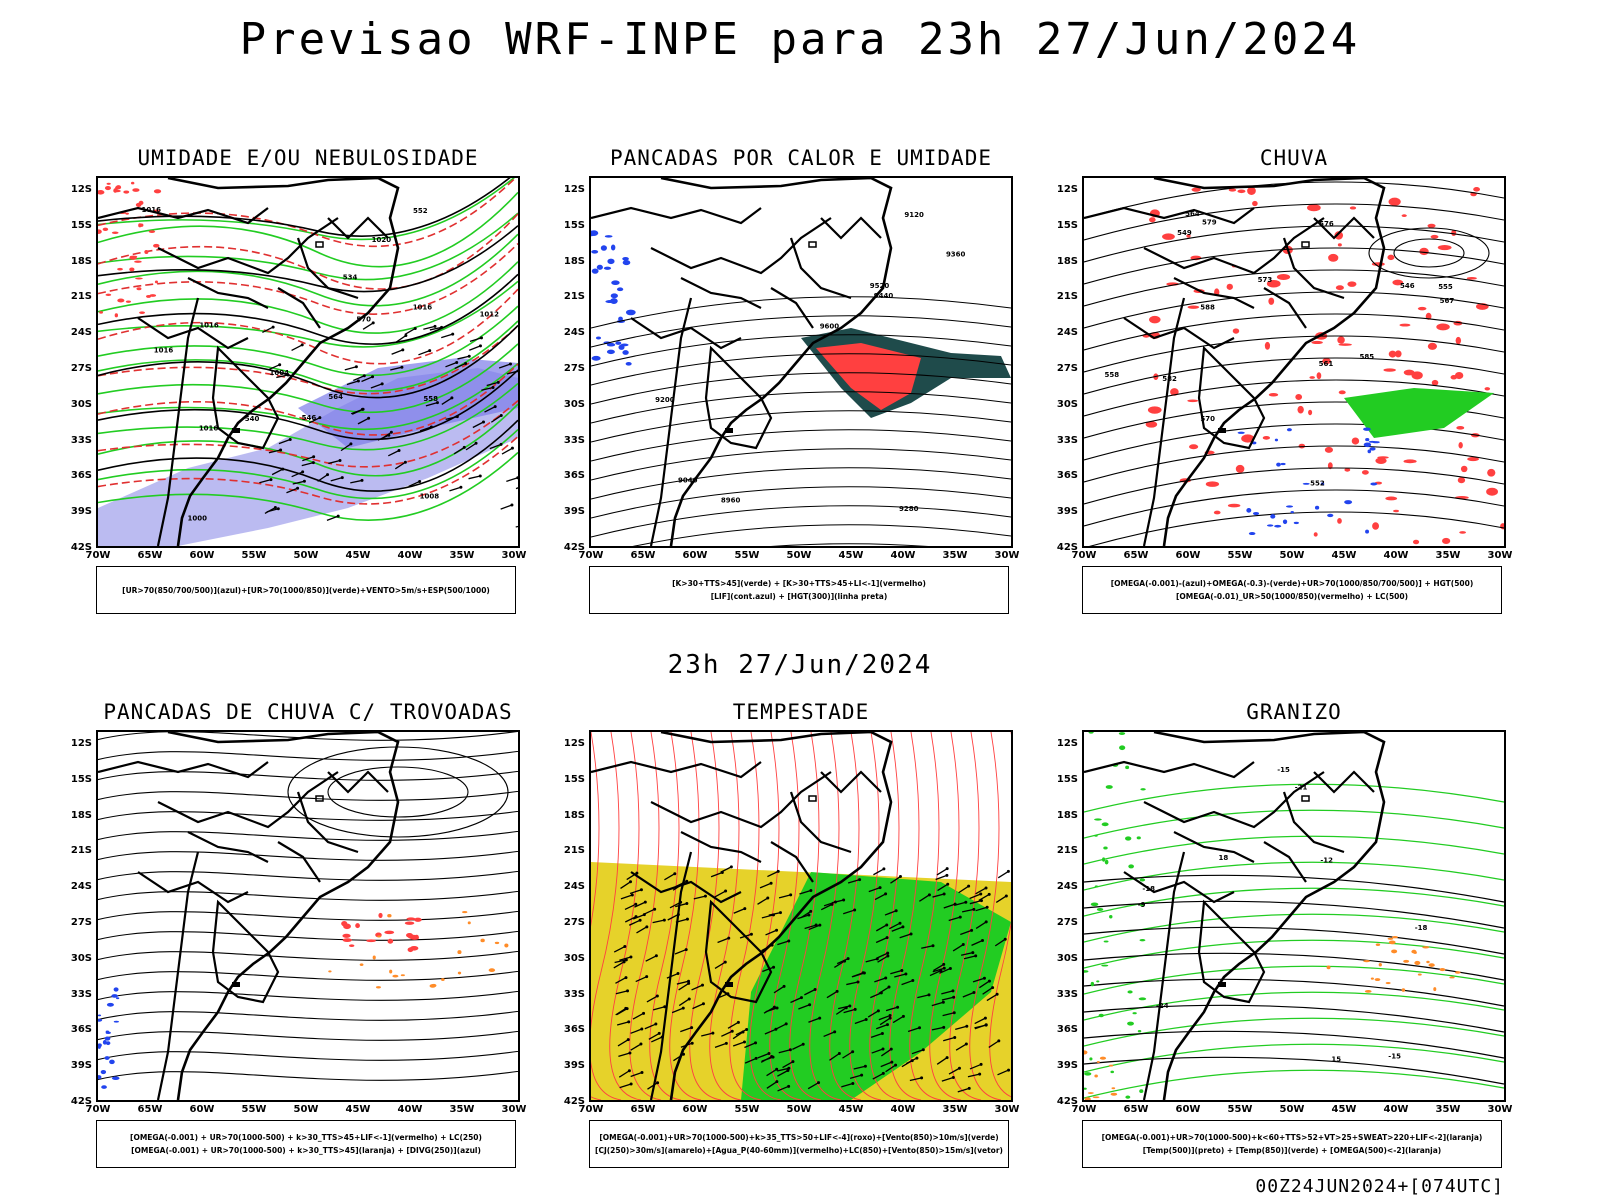 The height and width of the screenshot is (1200, 1600). I want to click on contour-label: 573, so click(1265, 280).